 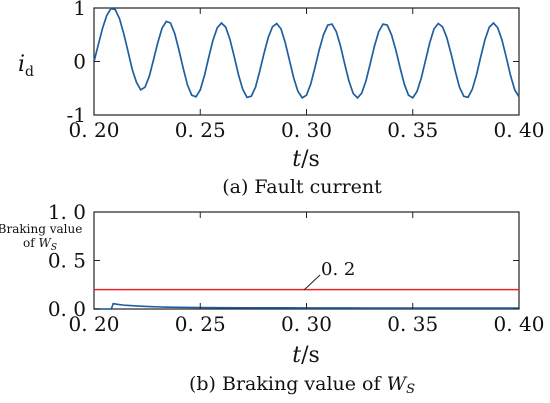 I want to click on threshold-label: 0. 2, so click(x=338, y=269).